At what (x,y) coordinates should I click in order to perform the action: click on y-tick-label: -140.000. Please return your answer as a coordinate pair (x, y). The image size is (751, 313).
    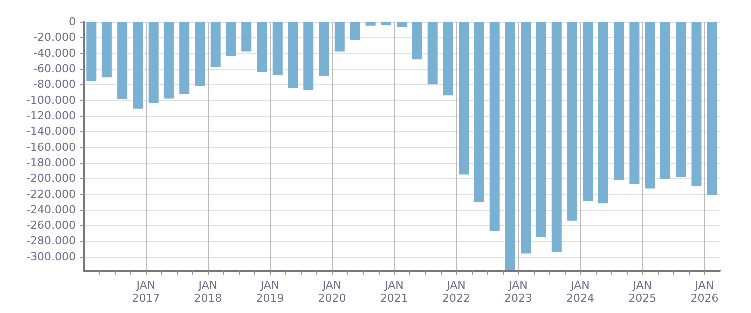
    Looking at the image, I should click on (51, 131).